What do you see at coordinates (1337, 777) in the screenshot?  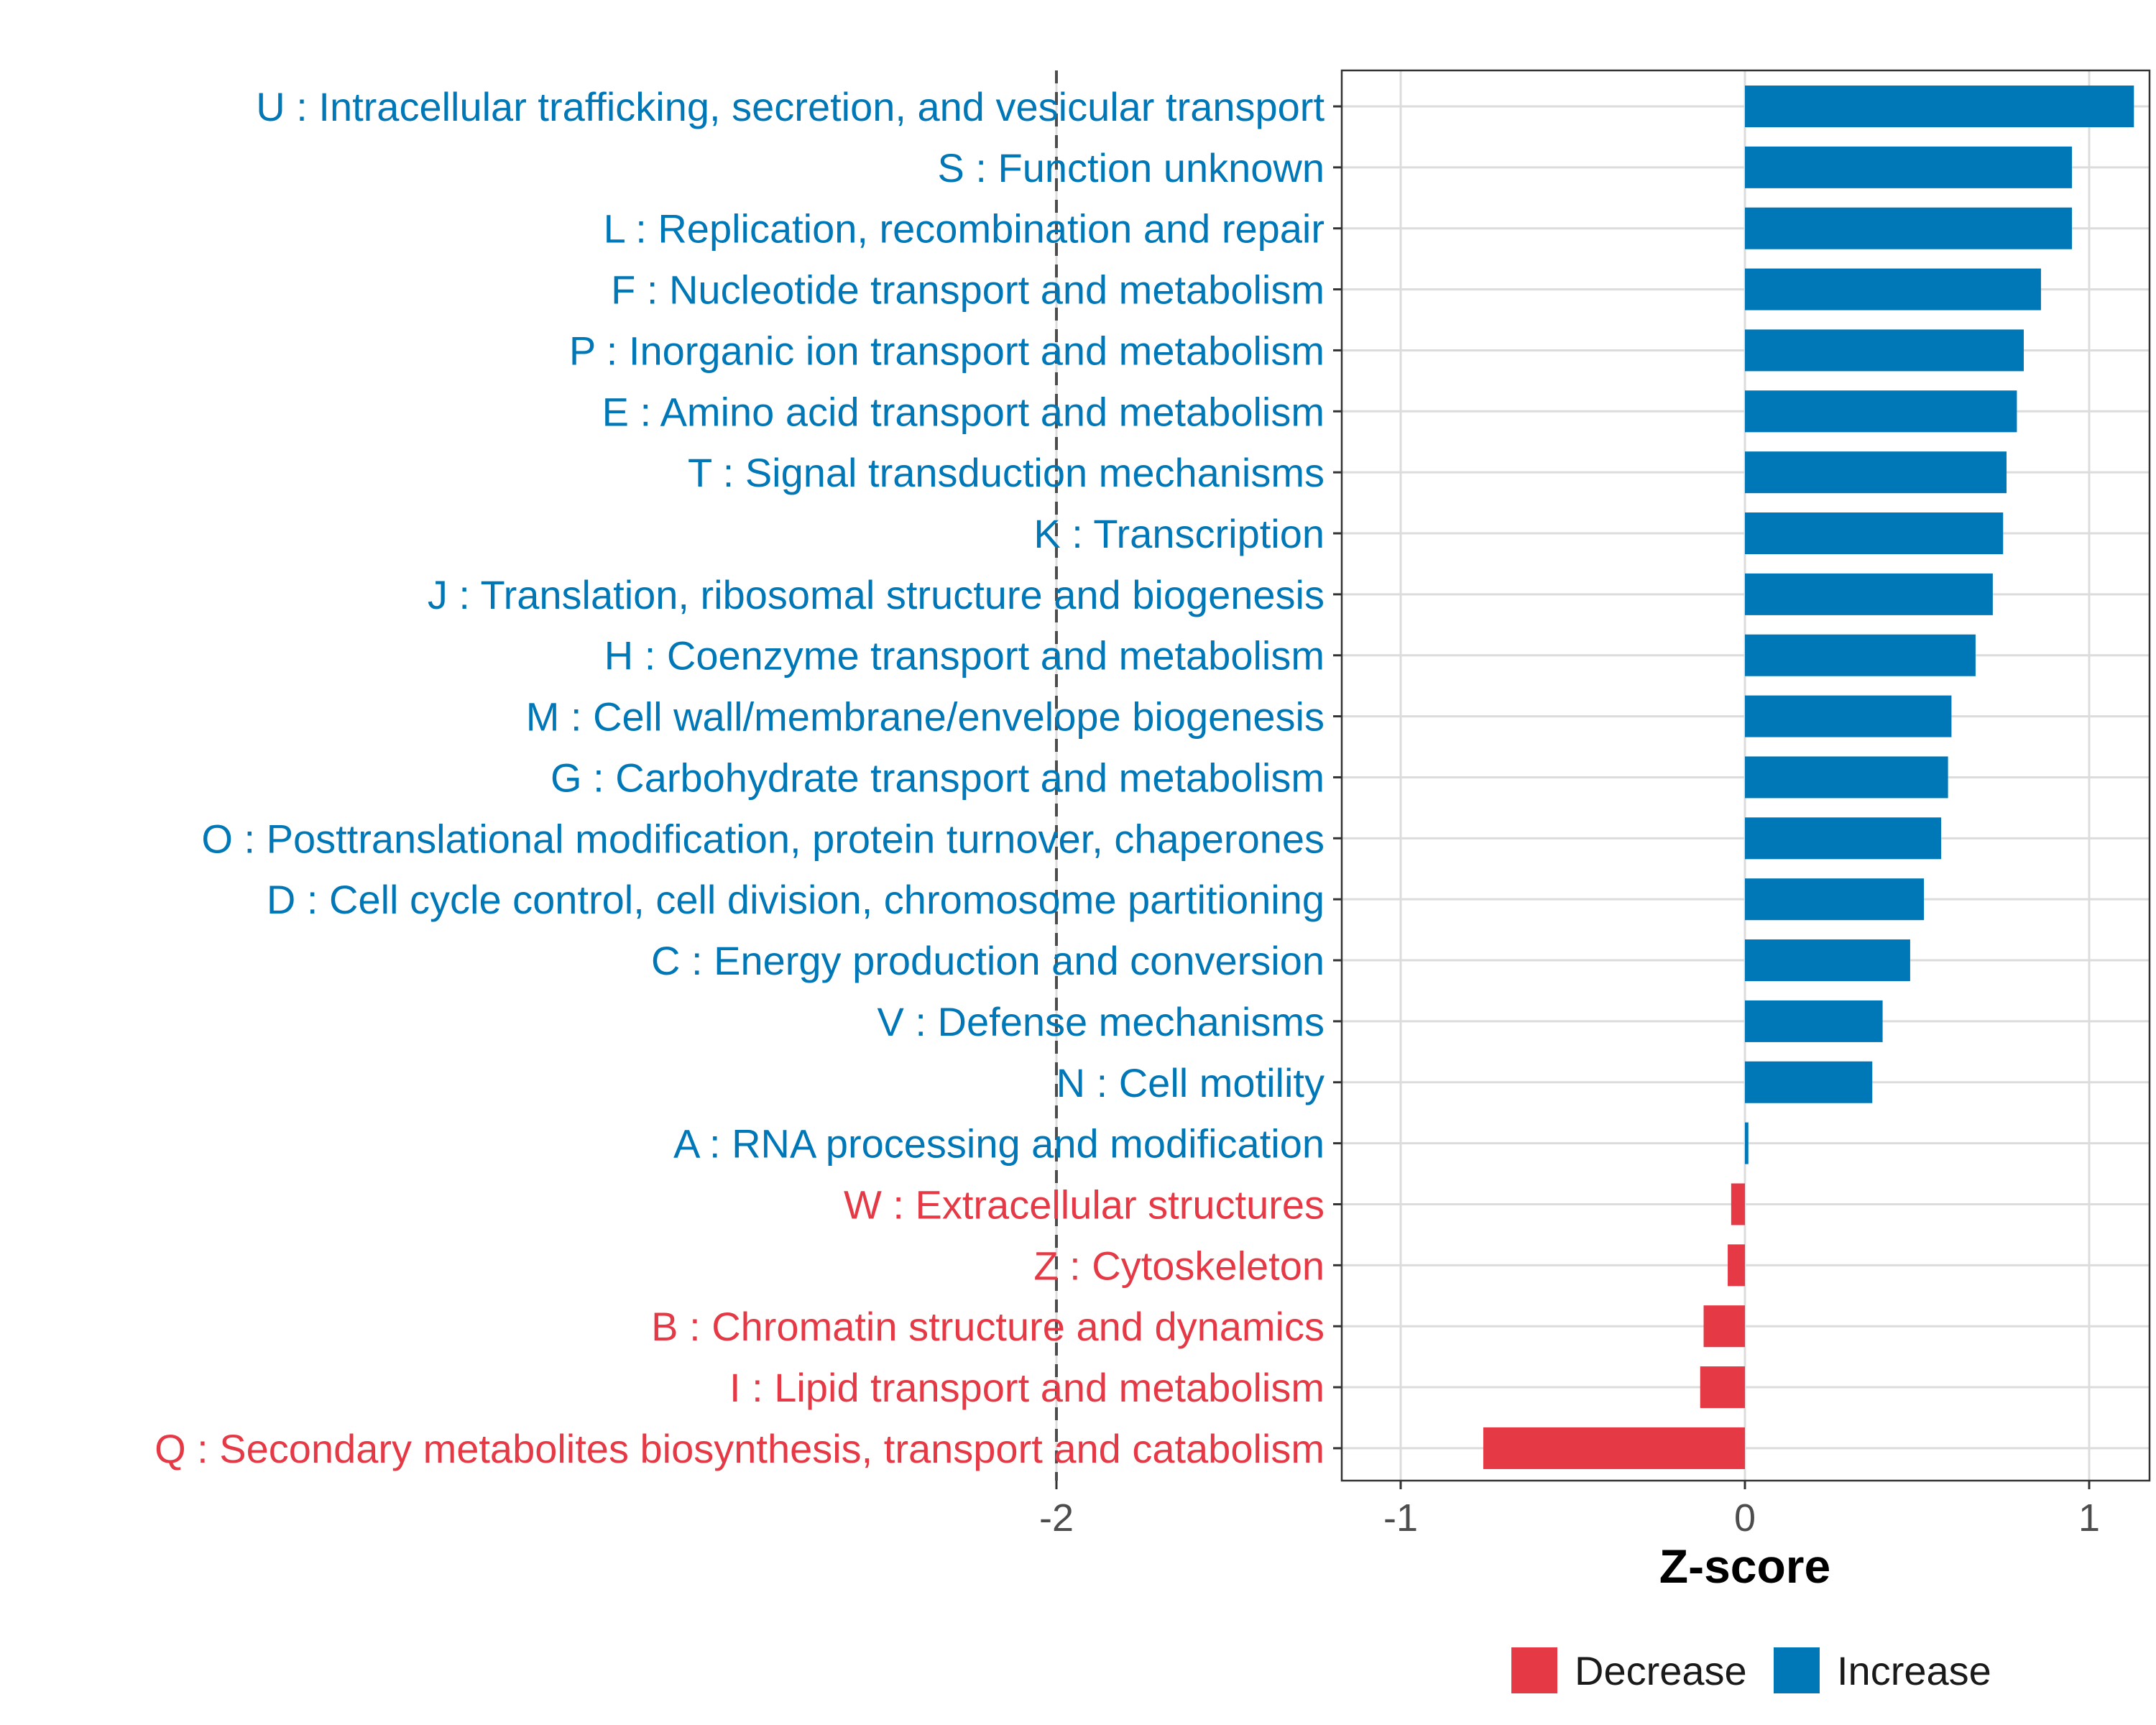 I see `y-ticks` at bounding box center [1337, 777].